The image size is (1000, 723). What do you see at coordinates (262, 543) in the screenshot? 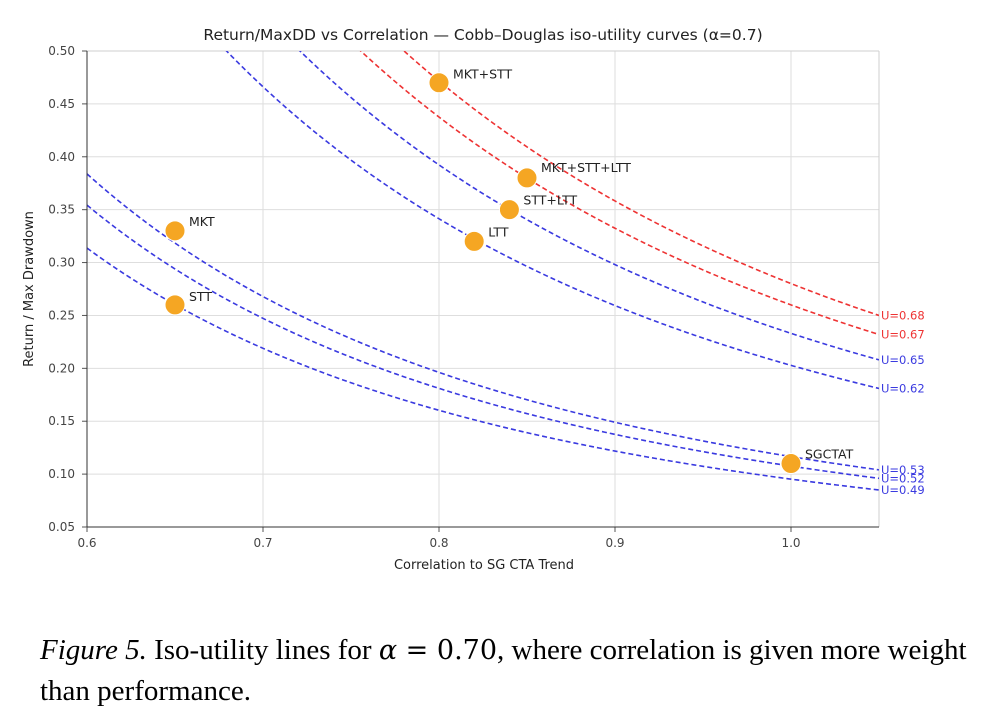
I see `x-tick-label: 0.7` at bounding box center [262, 543].